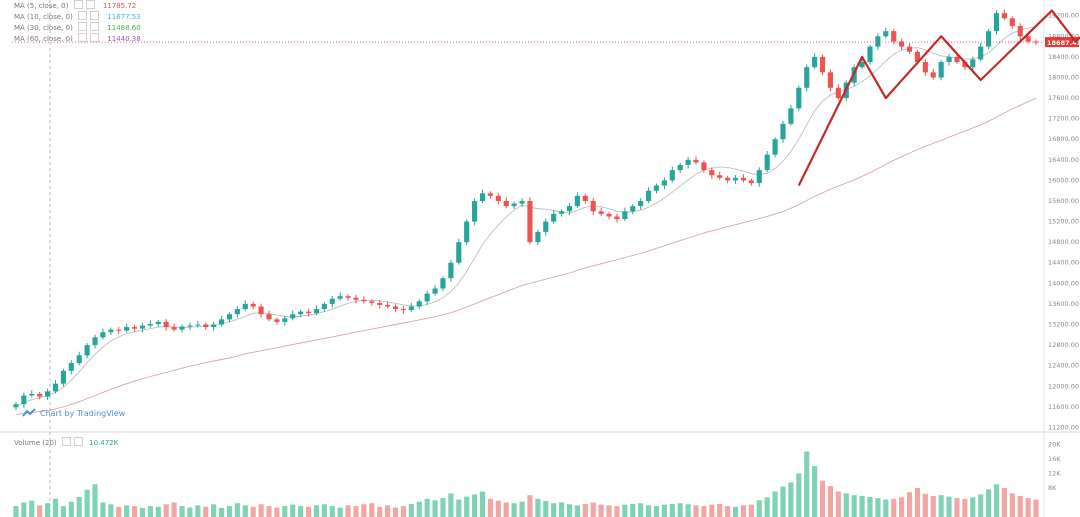  I want to click on legend-ma10: MA (10, close, 0) 11677.53, so click(77, 16).